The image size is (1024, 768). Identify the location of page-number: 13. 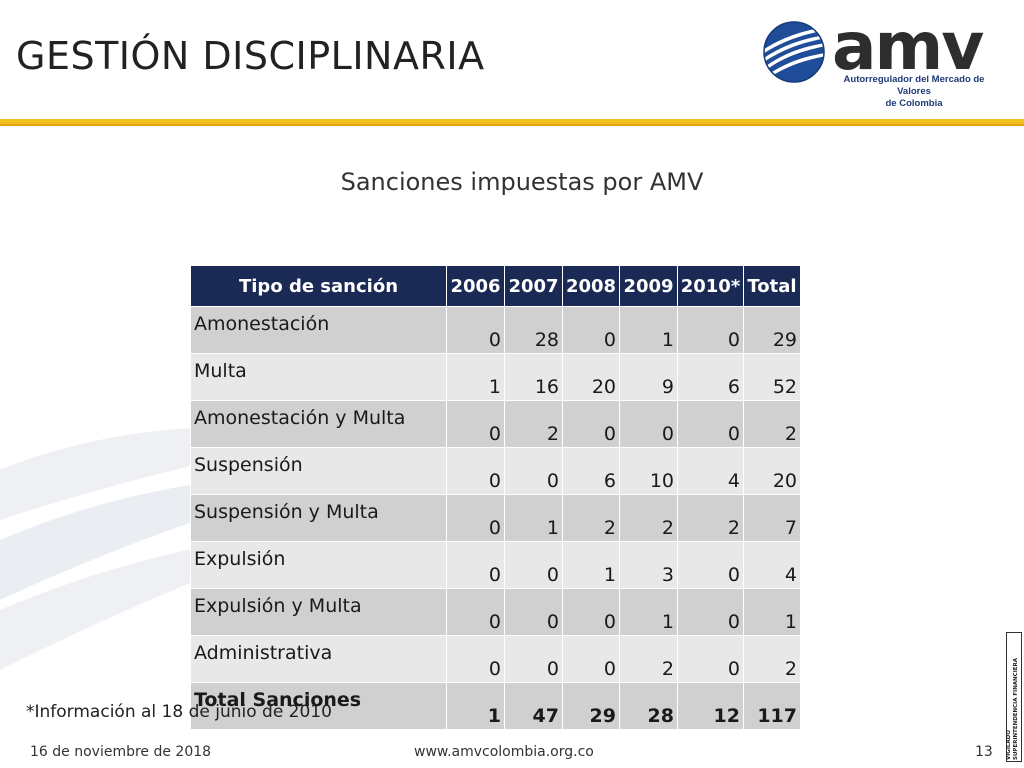
(984, 752).